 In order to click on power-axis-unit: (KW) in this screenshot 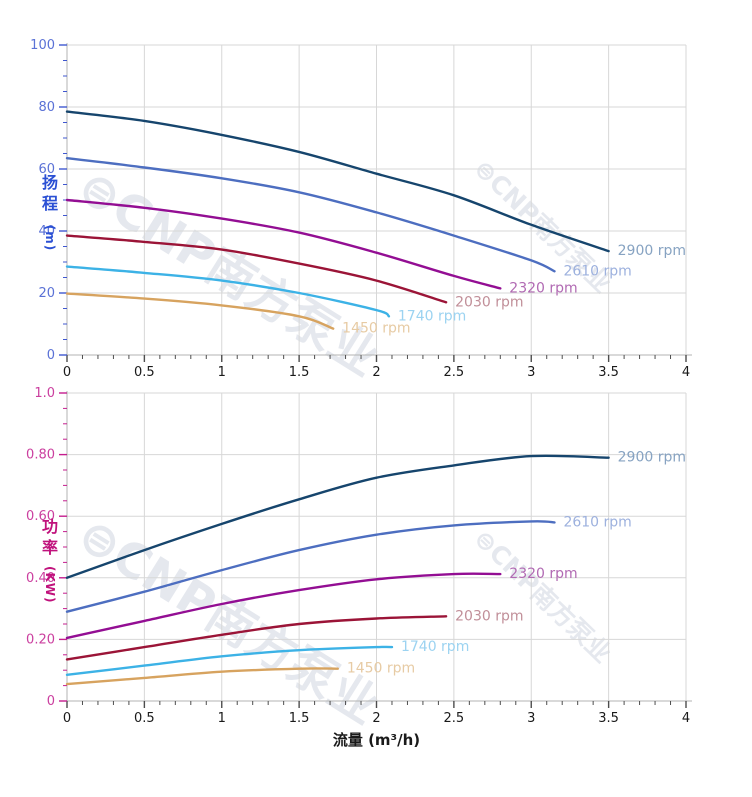, I will do `click(50, 585)`.